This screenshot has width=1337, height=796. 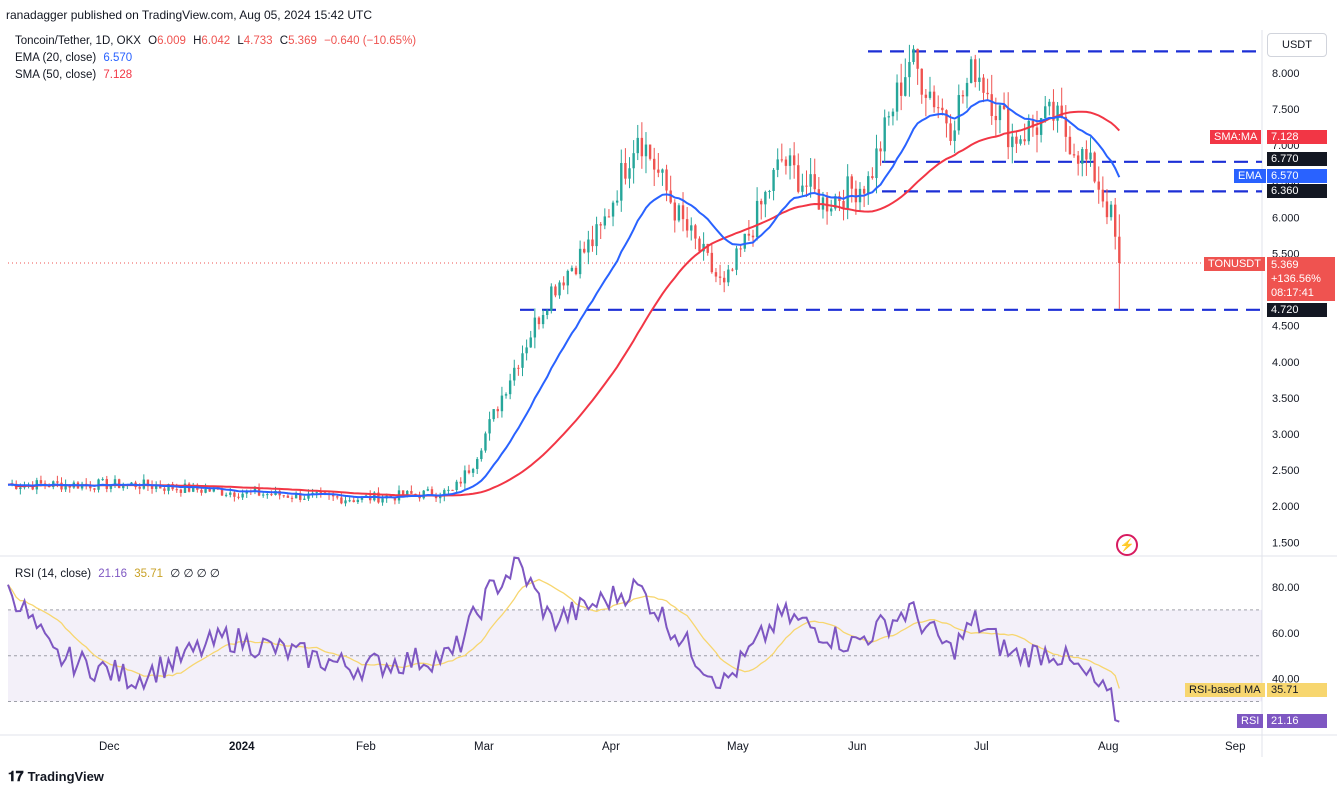 I want to click on rsi-tick-label: 80.00, so click(x=1286, y=588).